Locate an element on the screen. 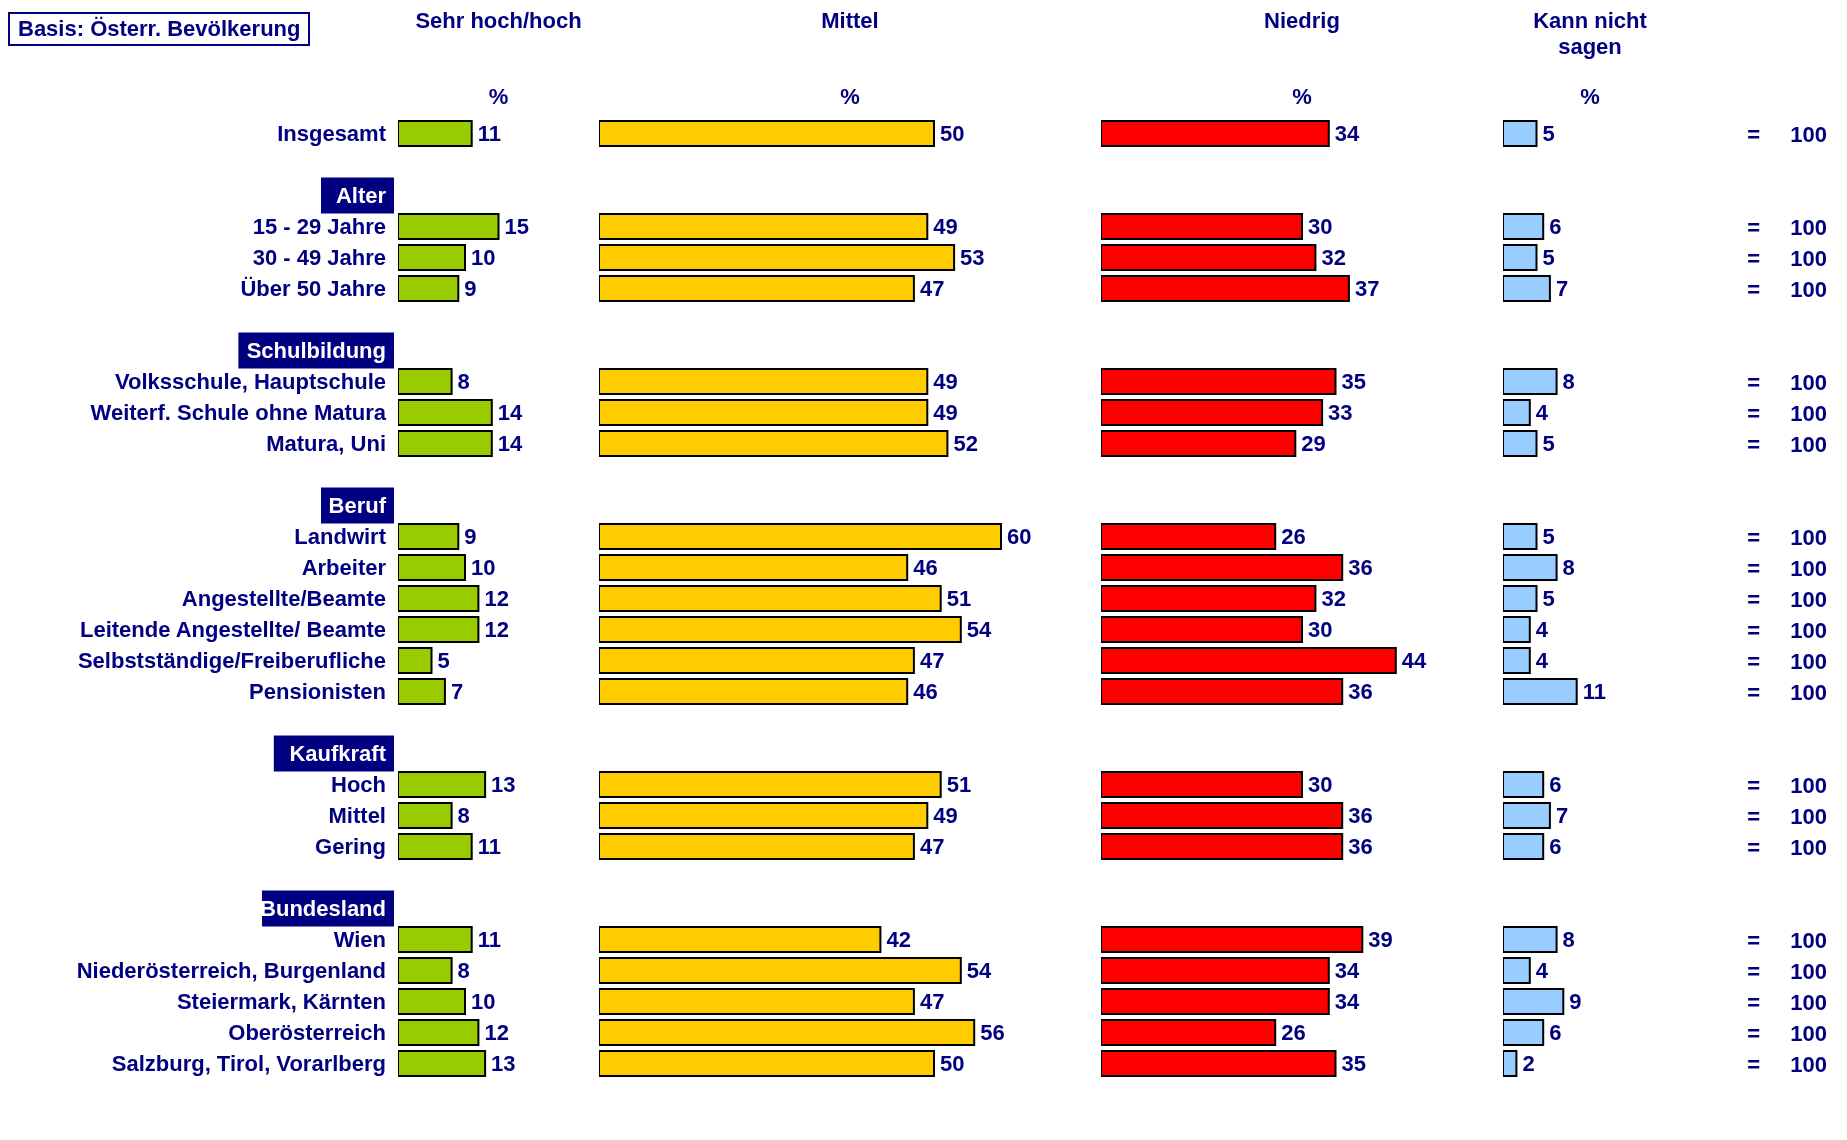 This screenshot has height=1140, width=1847. data-label: 50 is located at coordinates (952, 134).